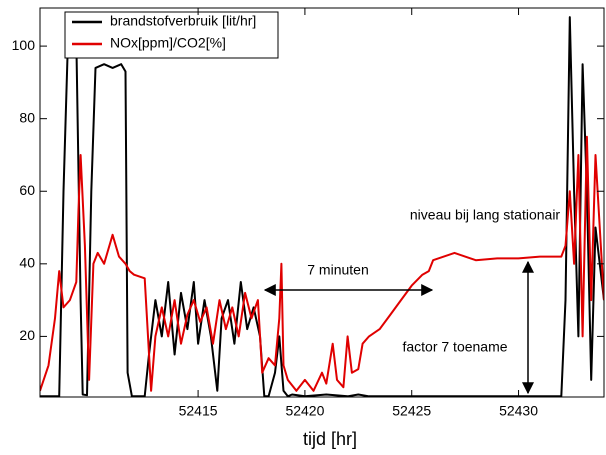 This screenshot has width=606, height=455. I want to click on y-tick-label: 100, so click(24, 45).